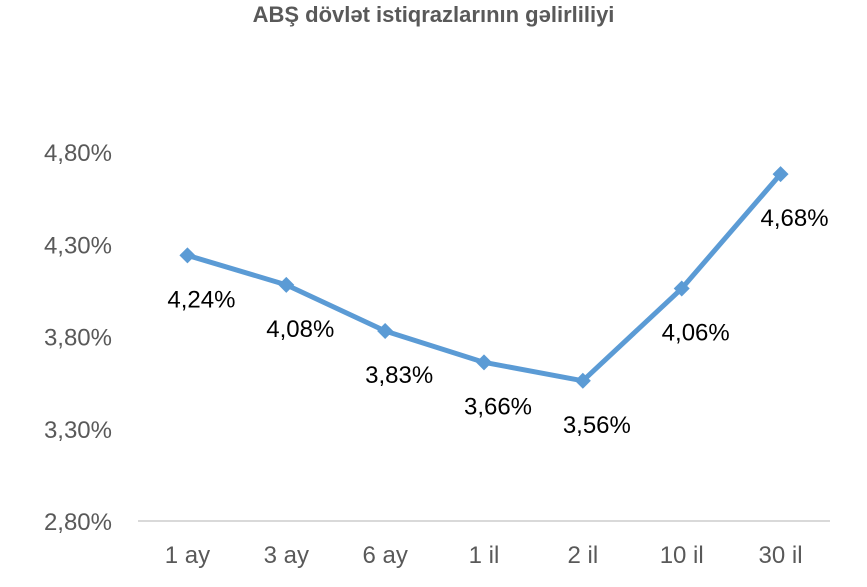 Image resolution: width=867 pixels, height=587 pixels. I want to click on y-tick-label: 4,80%, so click(78, 153).